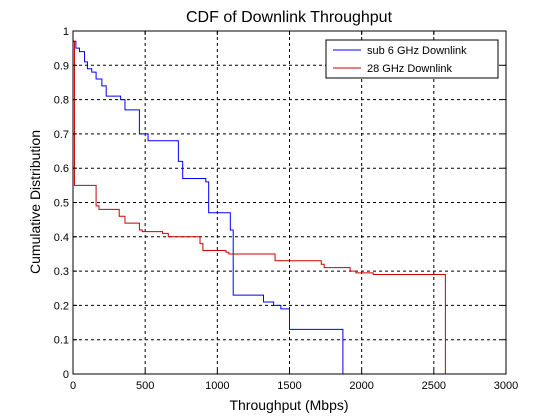  Describe the element at coordinates (66, 375) in the screenshot. I see `y-tick-label: 0` at that location.